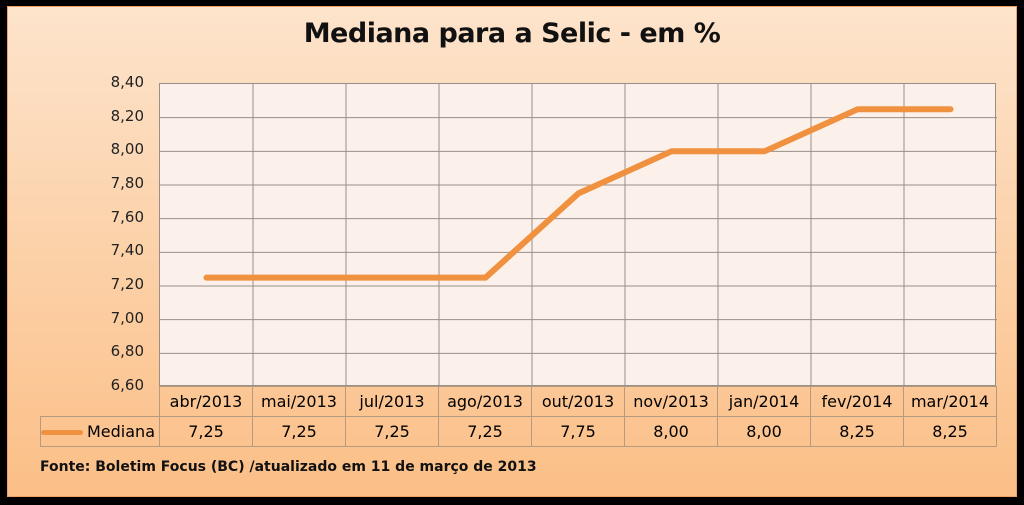 Image resolution: width=1024 pixels, height=505 pixels. I want to click on legend-line-swatch, so click(62, 432).